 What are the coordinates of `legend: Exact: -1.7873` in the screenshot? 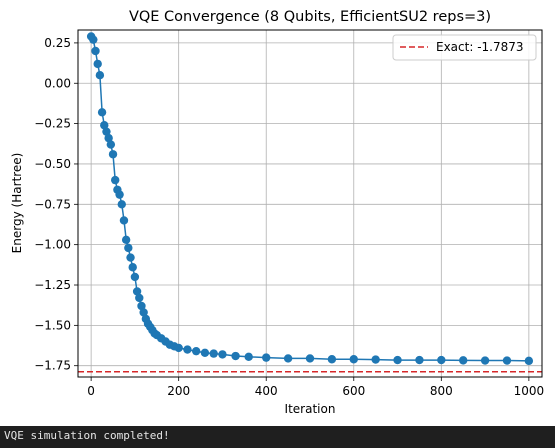 It's located at (464, 47).